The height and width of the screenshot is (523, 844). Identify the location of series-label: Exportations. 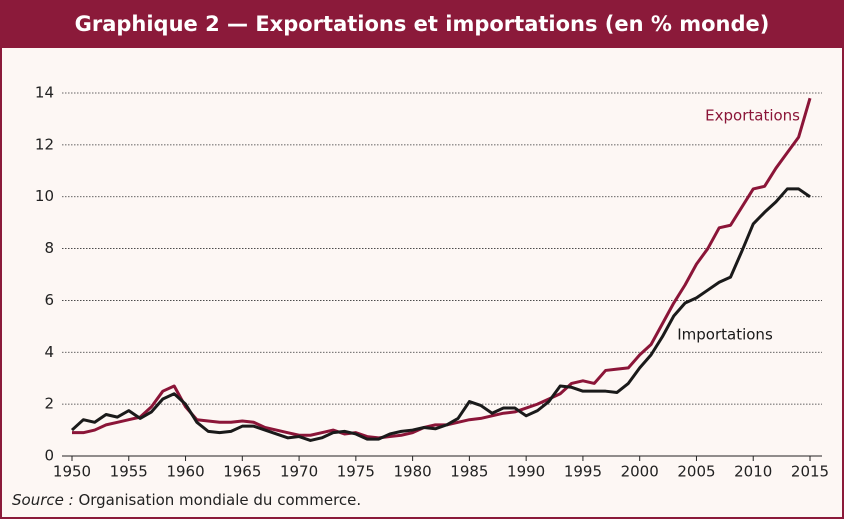
(752, 116).